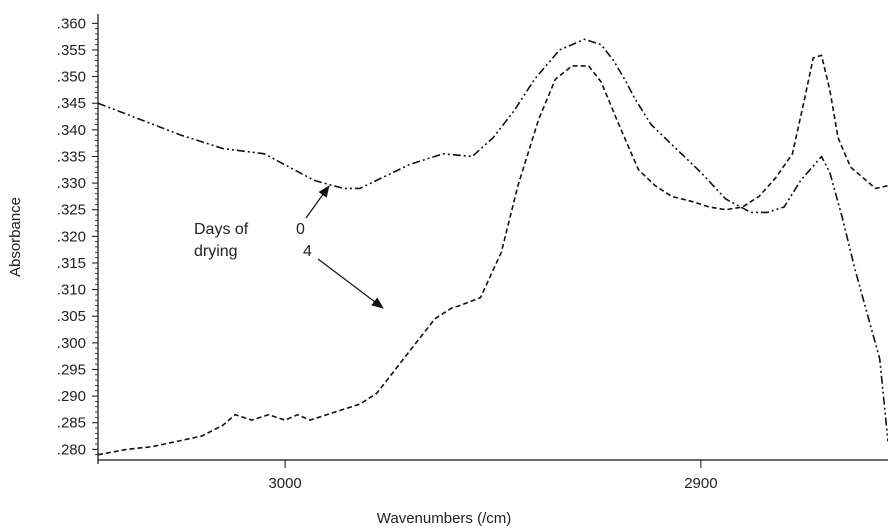 The height and width of the screenshot is (529, 888). I want to click on y-tick-label: .345, so click(71, 103).